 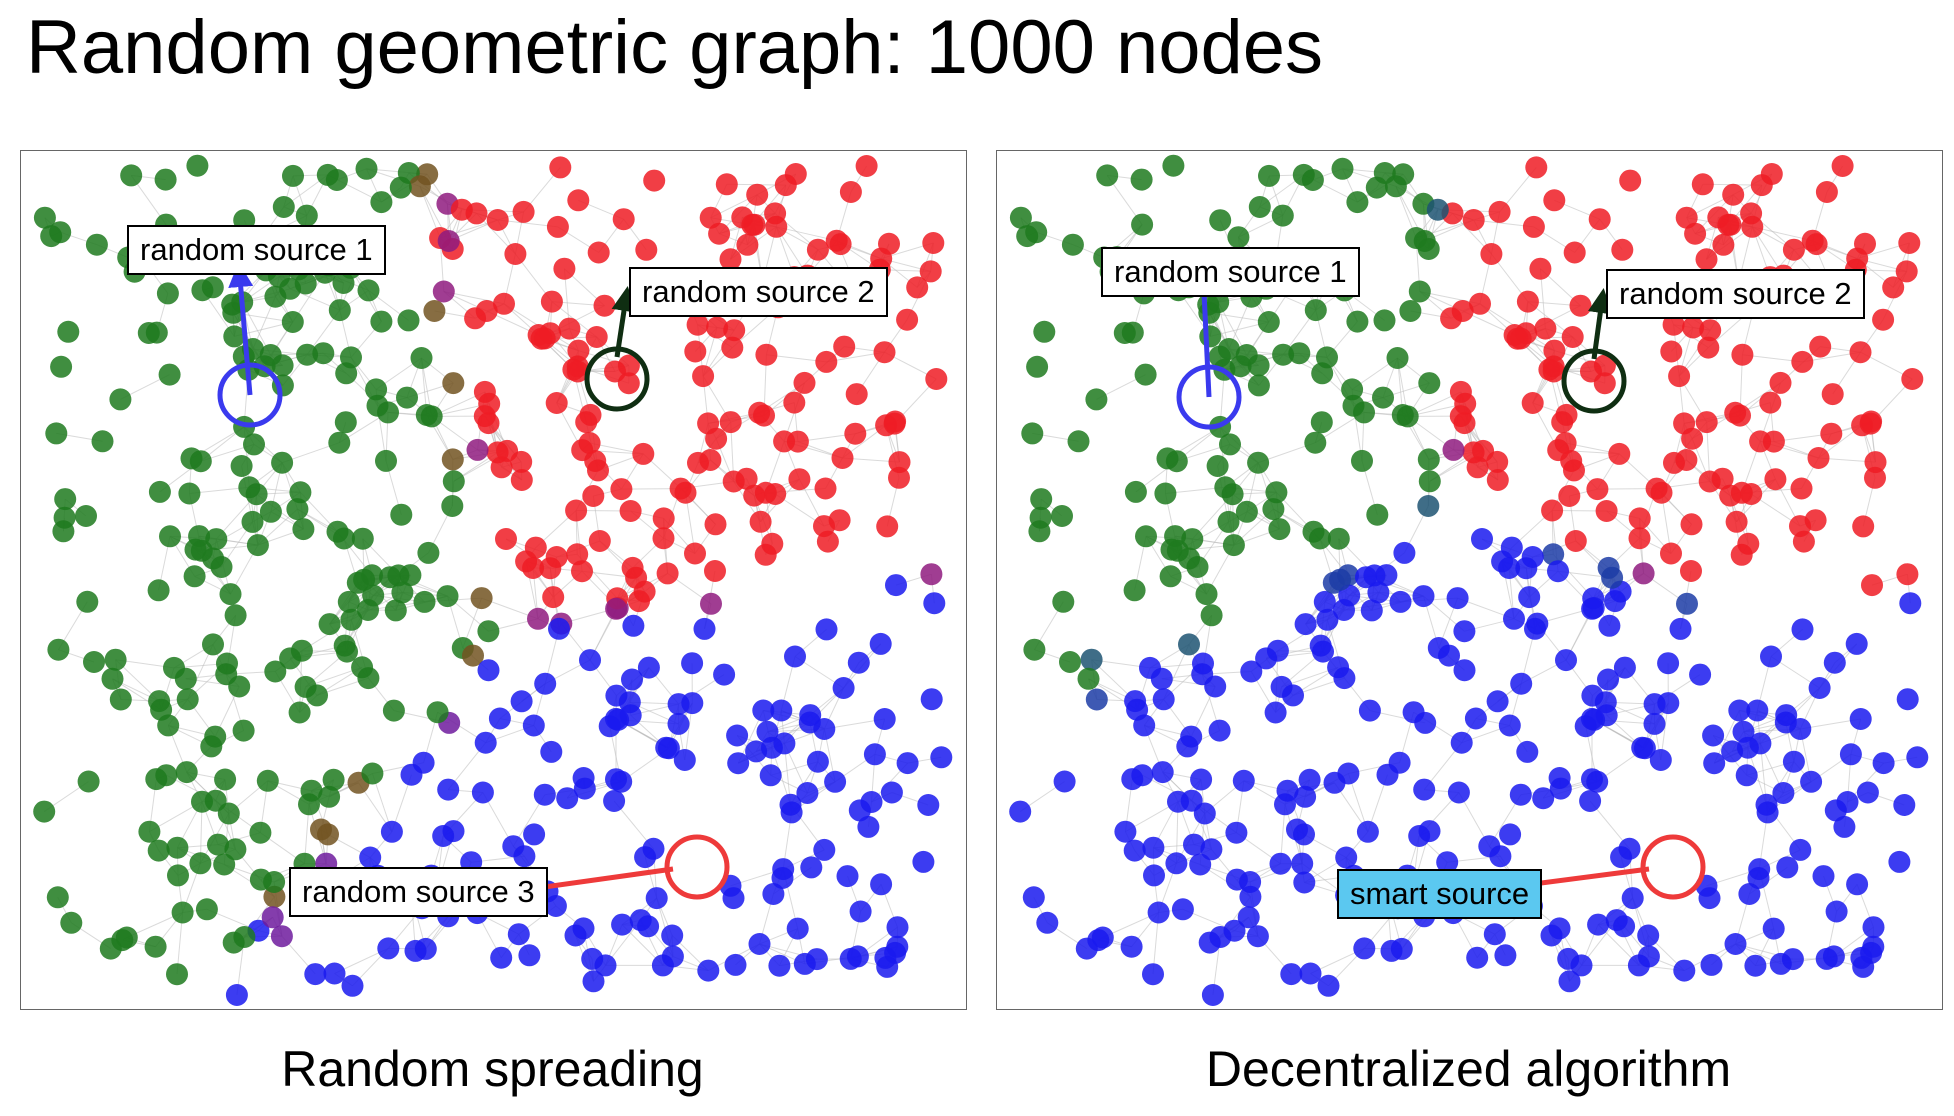 What do you see at coordinates (1735, 294) in the screenshot?
I see `source-label-2: random source 2` at bounding box center [1735, 294].